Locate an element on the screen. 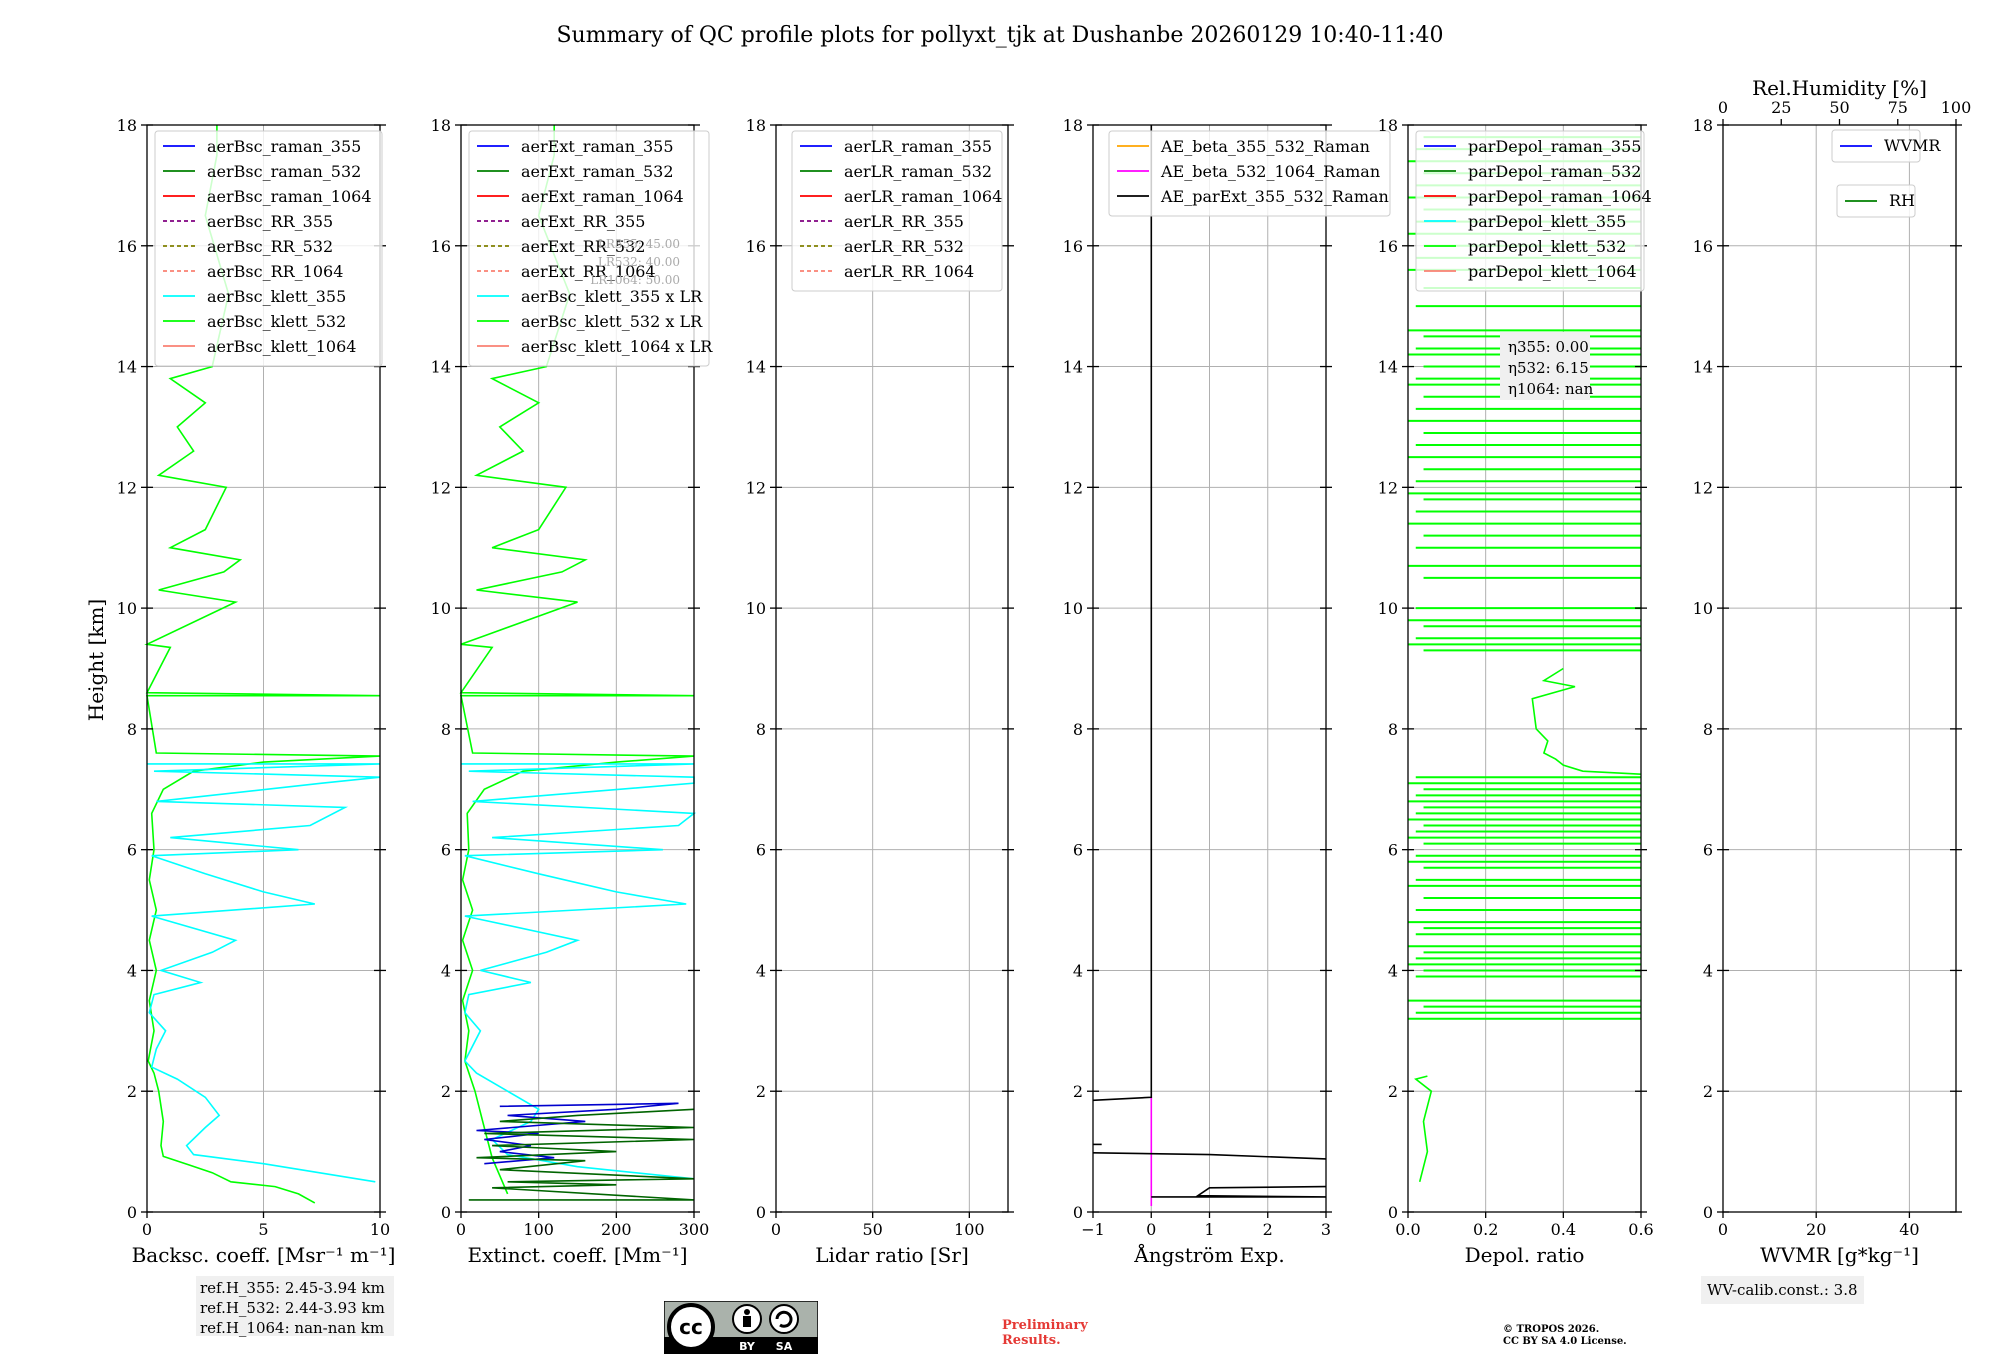 The width and height of the screenshot is (2000, 1360). x-tick-label: 3 is located at coordinates (1326, 1229).